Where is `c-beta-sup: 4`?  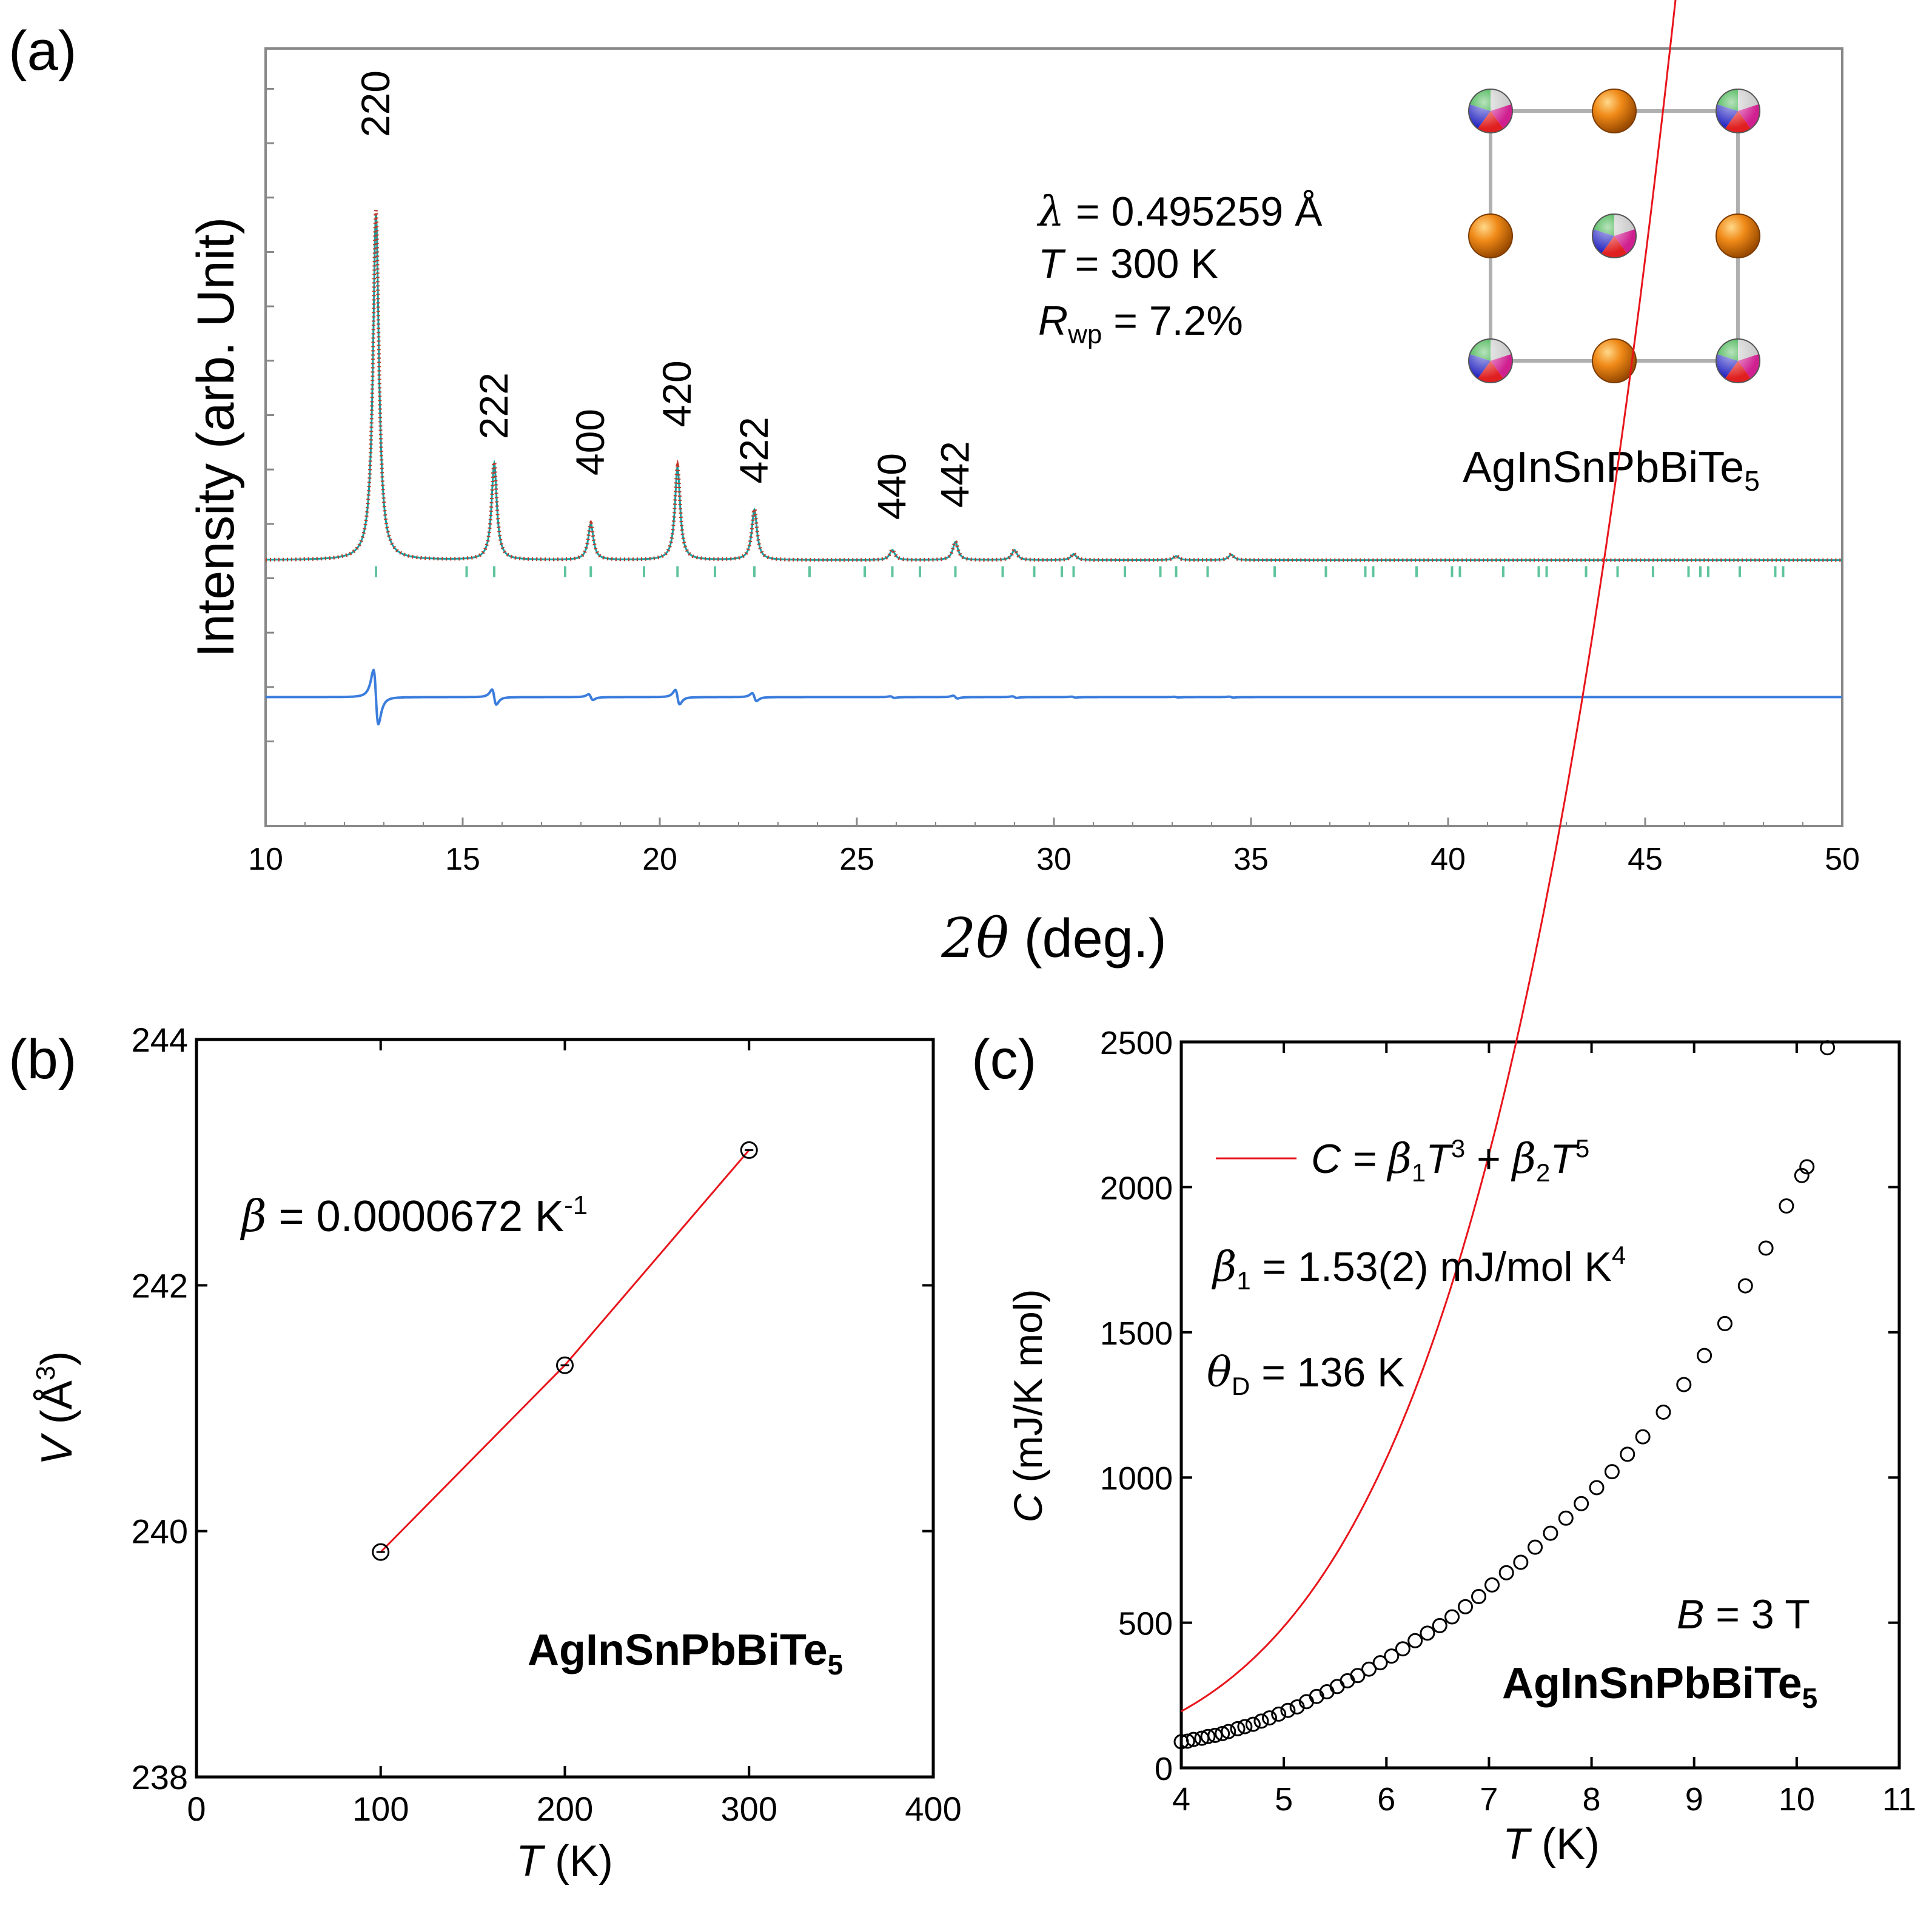
c-beta-sup: 4 is located at coordinates (1619, 1255).